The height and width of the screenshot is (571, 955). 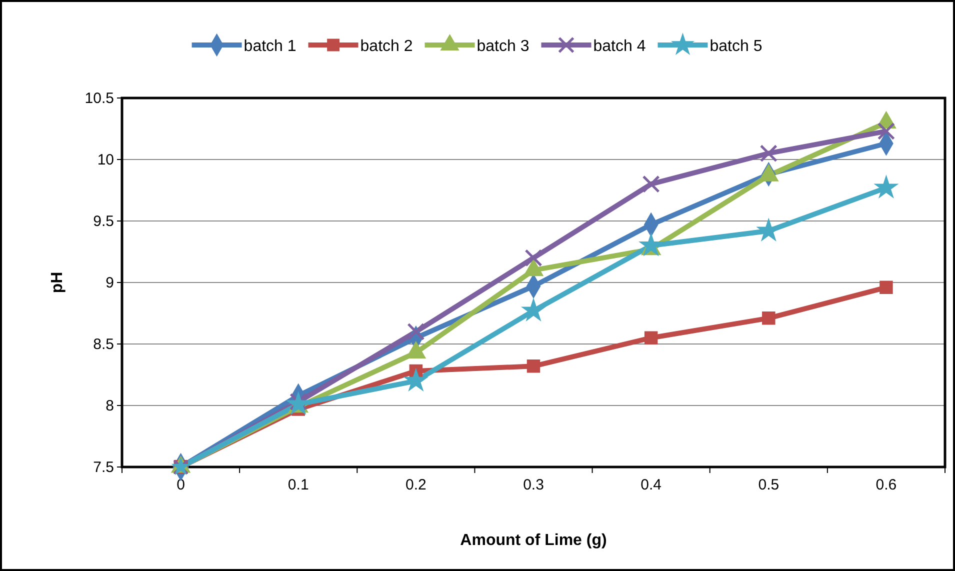 What do you see at coordinates (386, 46) in the screenshot?
I see `legend-label: batch 2` at bounding box center [386, 46].